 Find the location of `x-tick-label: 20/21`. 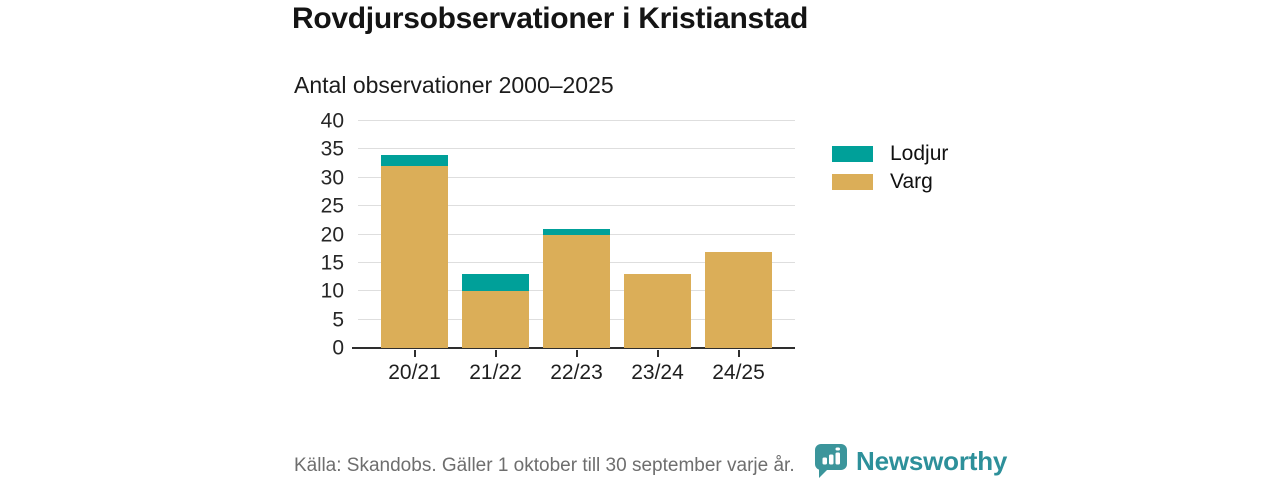

x-tick-label: 20/21 is located at coordinates (414, 372).